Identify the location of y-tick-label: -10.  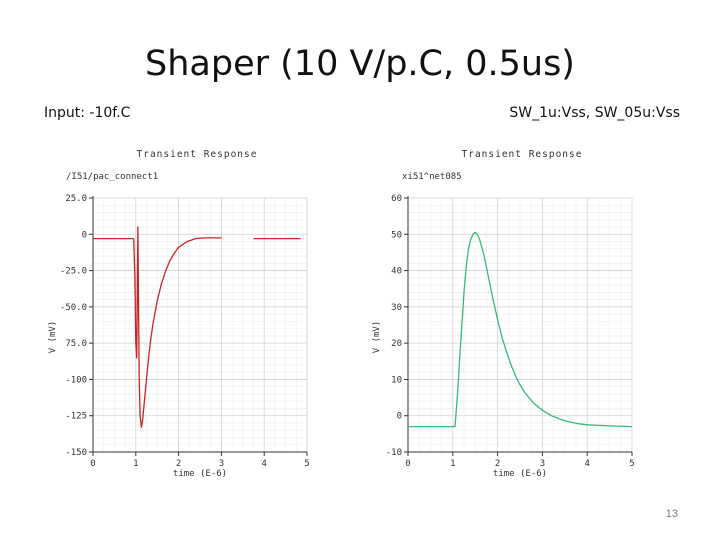
(394, 453).